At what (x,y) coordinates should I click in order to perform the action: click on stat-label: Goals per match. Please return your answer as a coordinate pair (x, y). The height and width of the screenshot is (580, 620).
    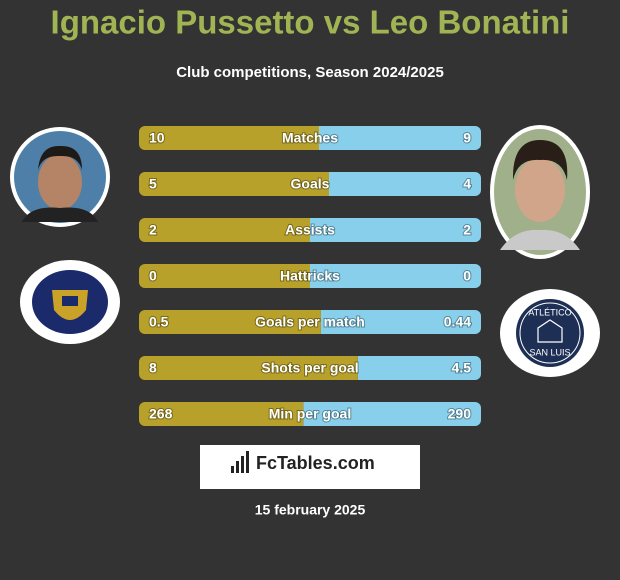
    Looking at the image, I should click on (310, 322).